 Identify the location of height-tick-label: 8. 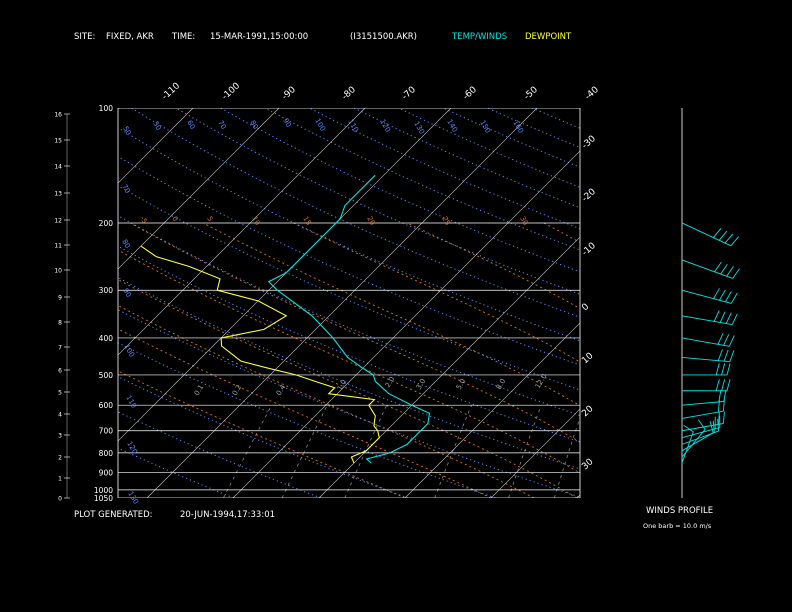
(60, 323).